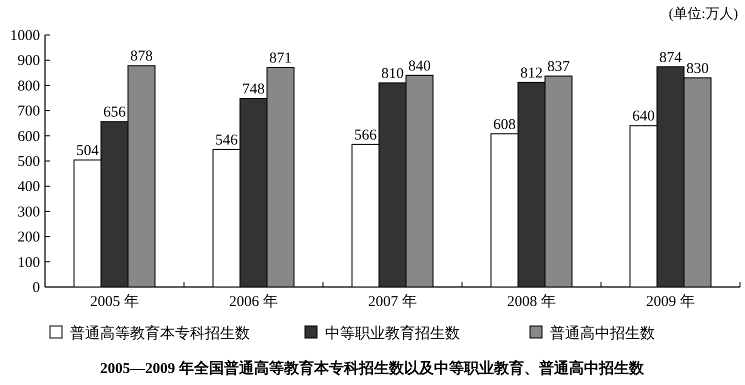  Describe the element at coordinates (419, 66) in the screenshot. I see `data-label: 840` at that location.